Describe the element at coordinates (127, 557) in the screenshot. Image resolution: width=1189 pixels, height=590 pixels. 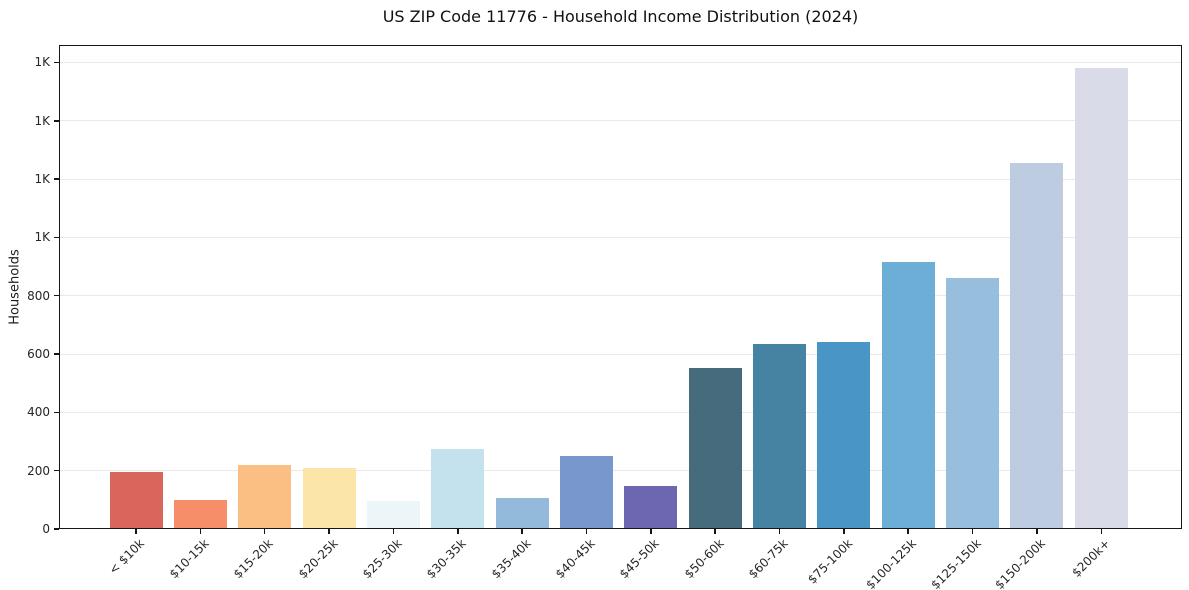
I see `x-tick-label: < $10k` at that location.